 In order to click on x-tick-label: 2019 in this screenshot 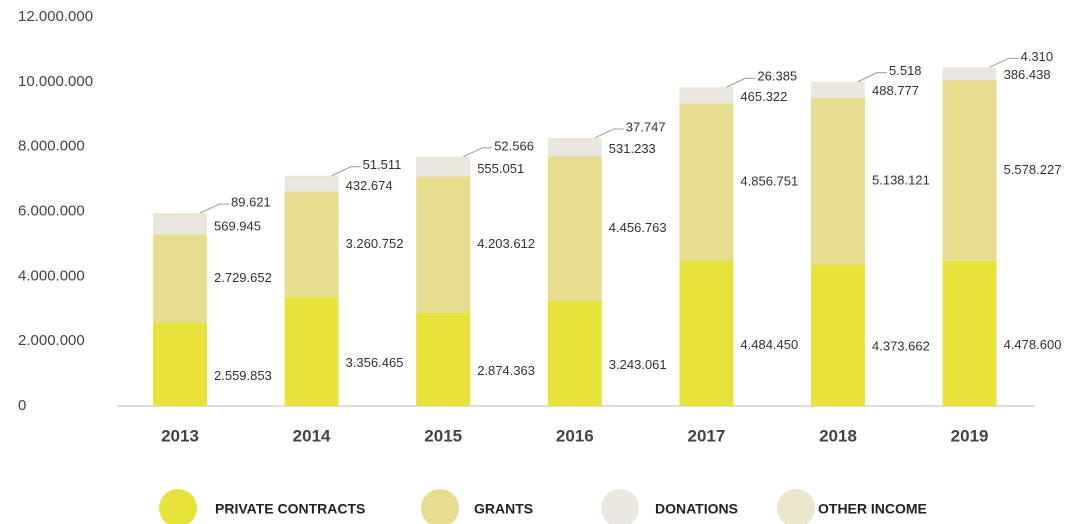, I will do `click(970, 435)`.